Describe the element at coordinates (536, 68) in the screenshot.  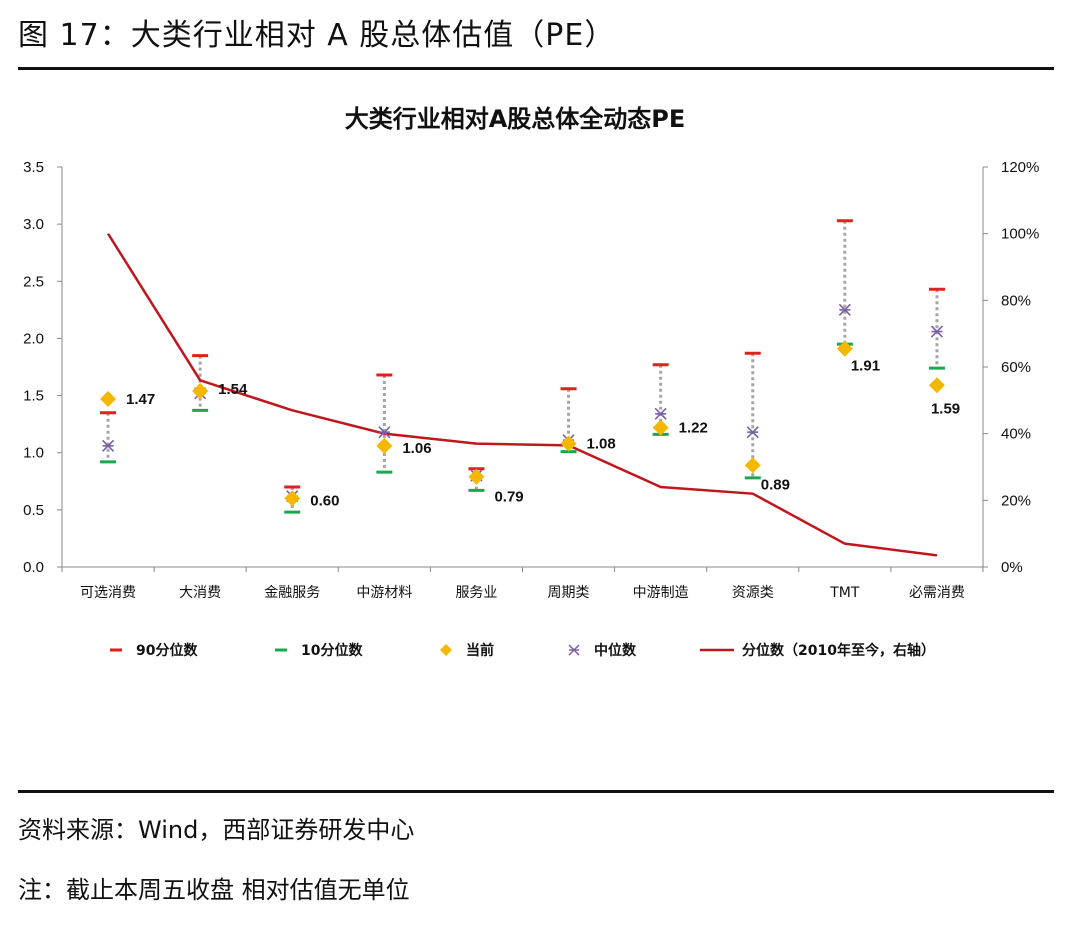
I see `top-rule` at that location.